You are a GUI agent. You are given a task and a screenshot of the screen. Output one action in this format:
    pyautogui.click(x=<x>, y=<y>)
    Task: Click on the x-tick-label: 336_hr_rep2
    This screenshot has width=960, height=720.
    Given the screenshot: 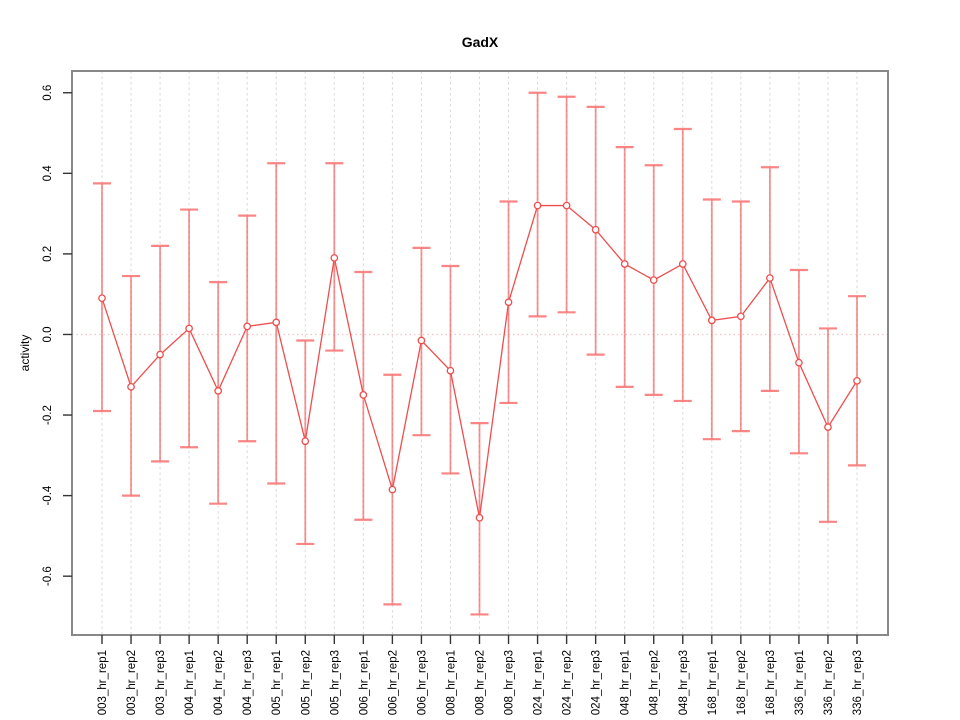 What is the action you would take?
    pyautogui.click(x=829, y=682)
    